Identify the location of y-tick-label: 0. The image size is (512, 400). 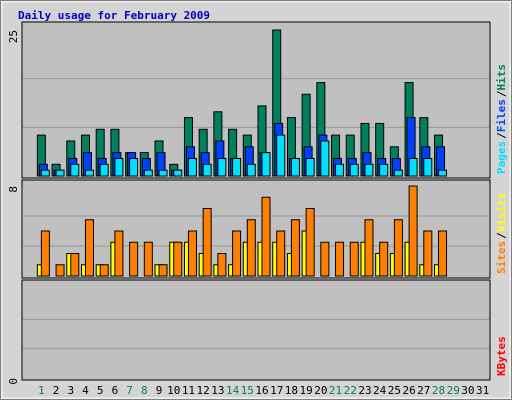
(13, 381).